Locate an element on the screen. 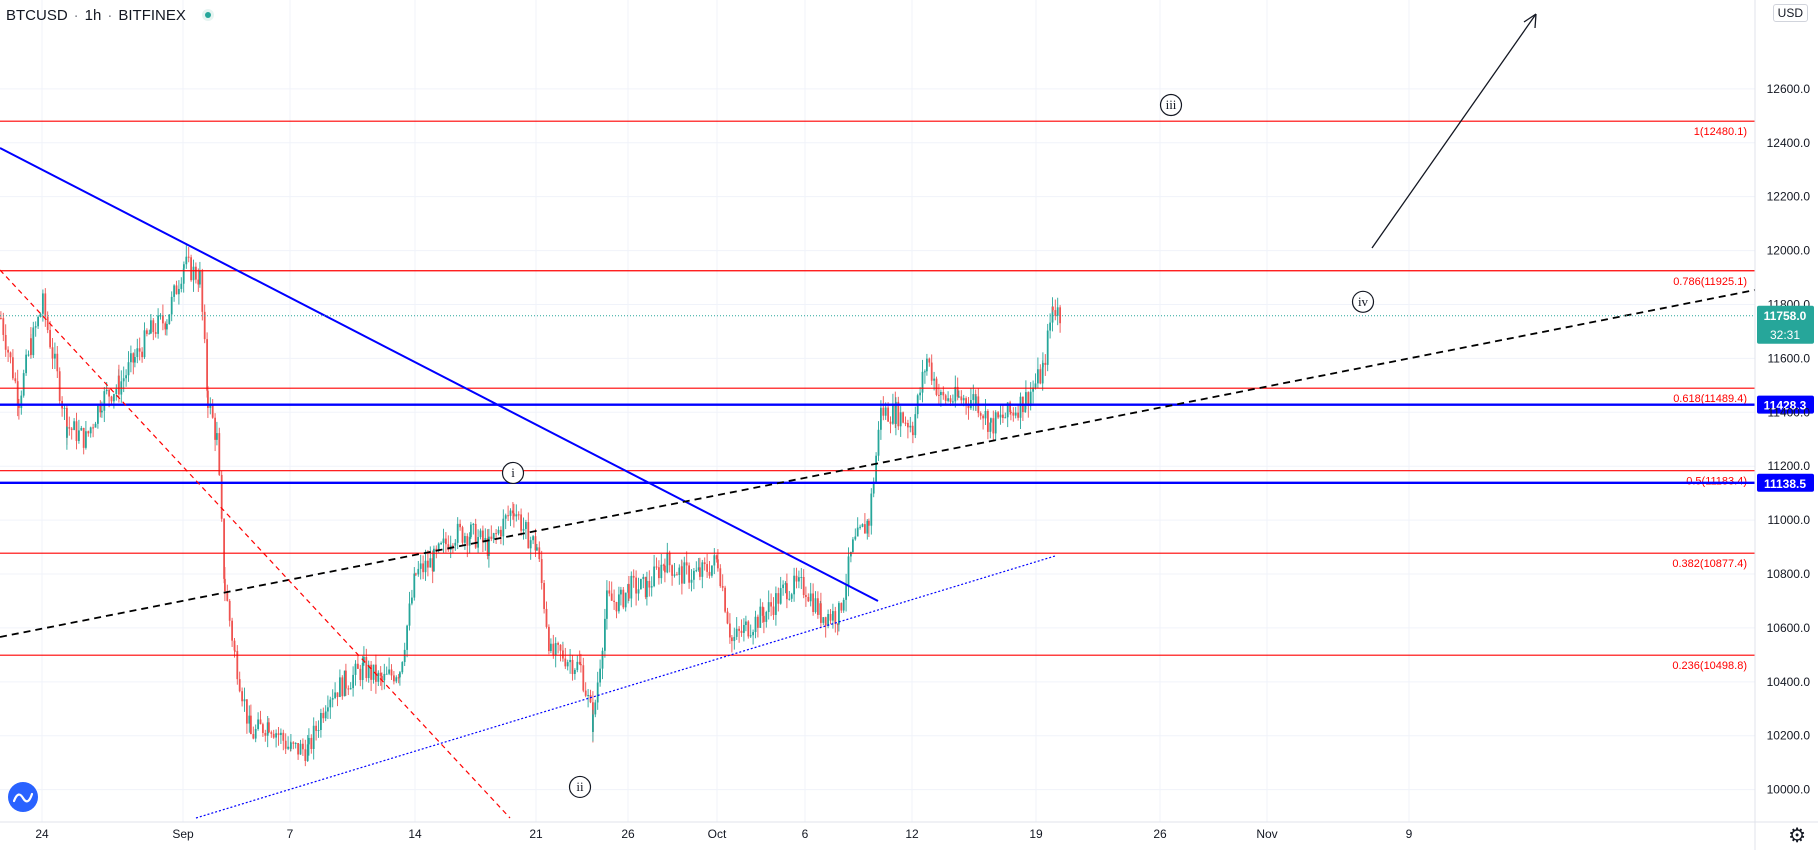 Image resolution: width=1818 pixels, height=850 pixels. last-price-badge is located at coordinates (1785, 324).